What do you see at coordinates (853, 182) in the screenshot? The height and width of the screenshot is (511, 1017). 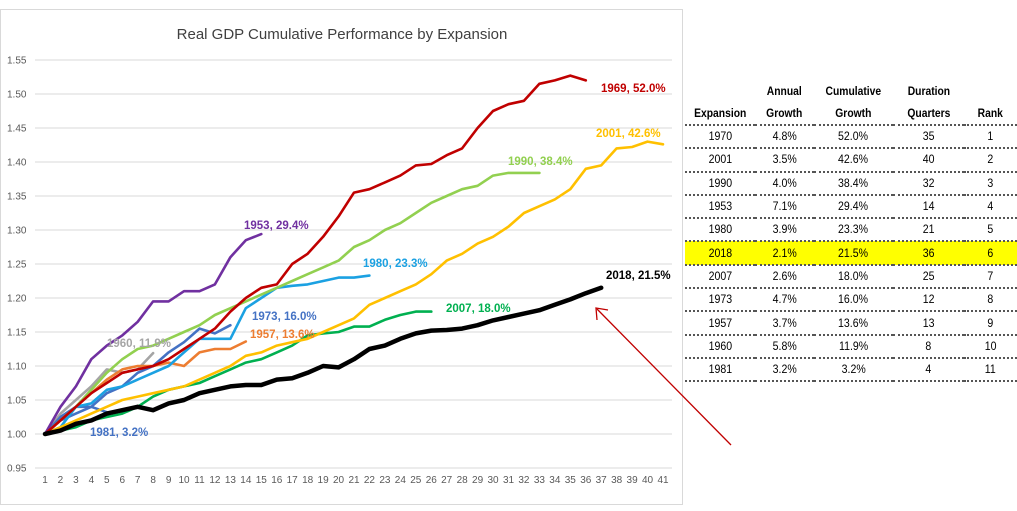 I see `cell-value: 38.4%` at bounding box center [853, 182].